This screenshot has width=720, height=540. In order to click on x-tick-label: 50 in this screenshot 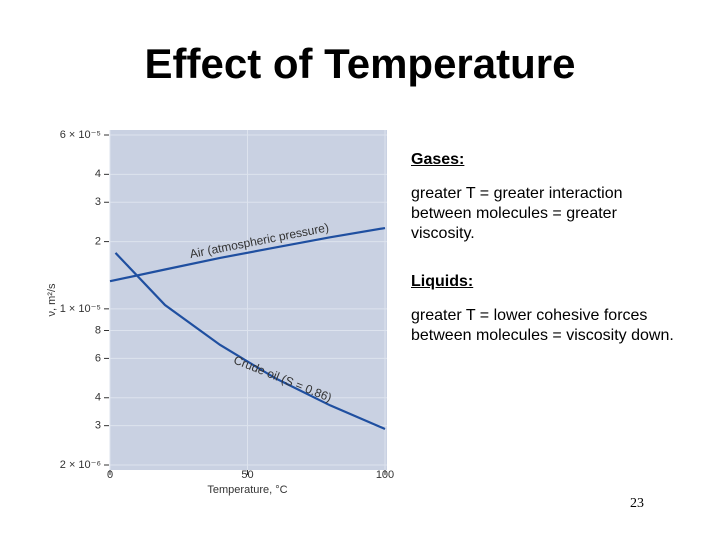, I will do `click(247, 475)`.